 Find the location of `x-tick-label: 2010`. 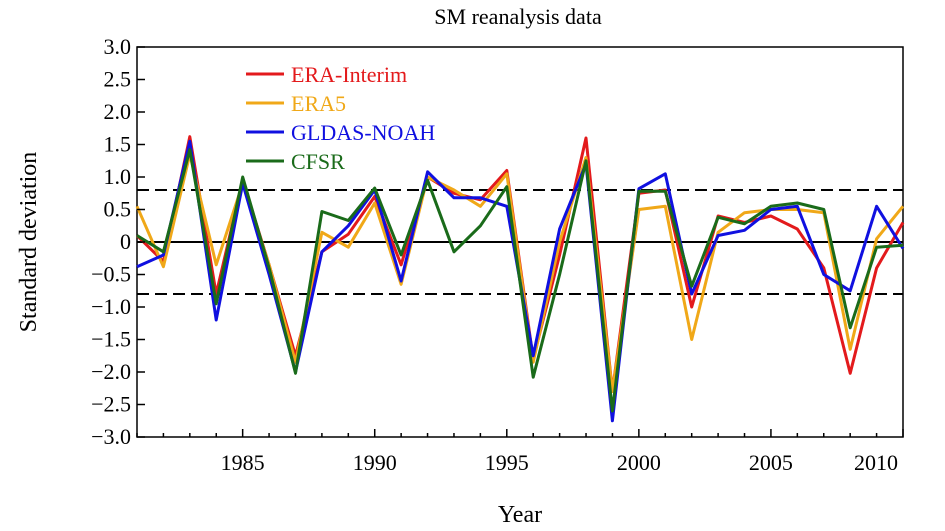

x-tick-label: 2010 is located at coordinates (876, 462).